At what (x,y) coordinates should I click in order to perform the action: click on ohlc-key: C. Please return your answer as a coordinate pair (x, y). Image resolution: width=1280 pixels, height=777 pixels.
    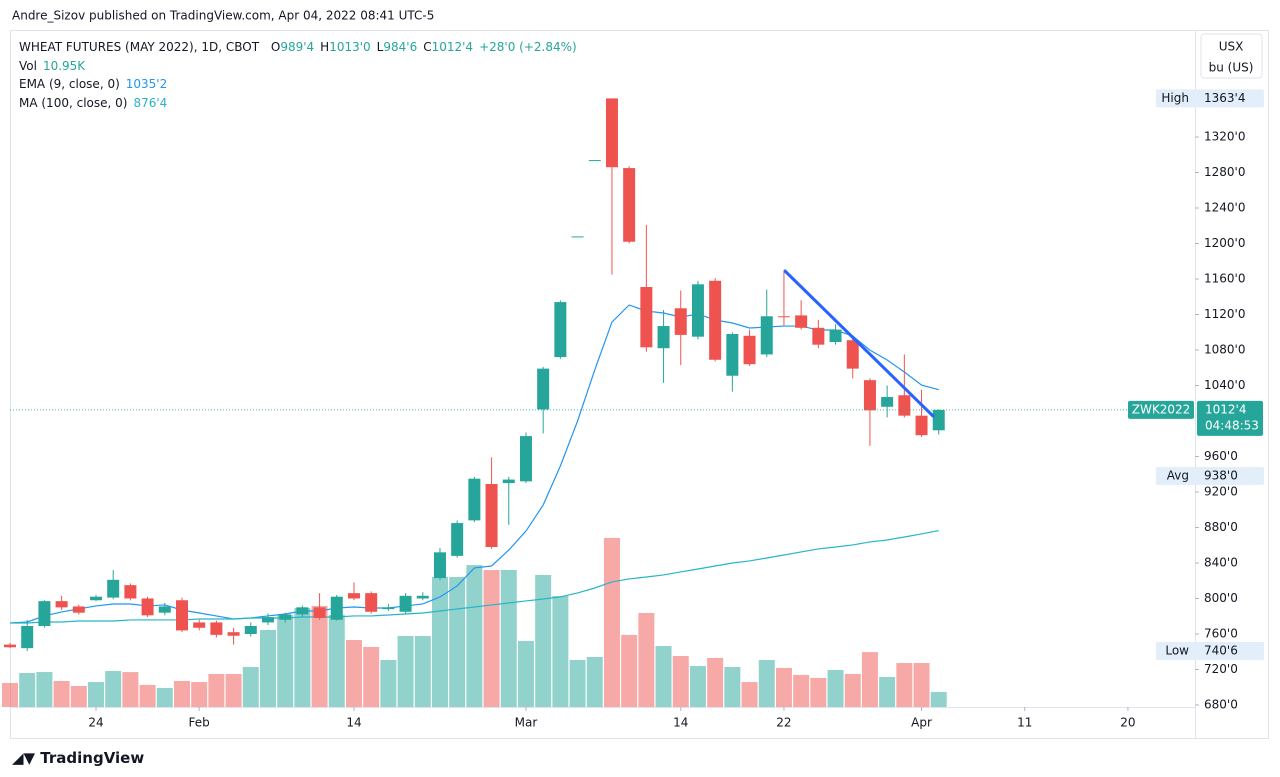
    Looking at the image, I should click on (427, 47).